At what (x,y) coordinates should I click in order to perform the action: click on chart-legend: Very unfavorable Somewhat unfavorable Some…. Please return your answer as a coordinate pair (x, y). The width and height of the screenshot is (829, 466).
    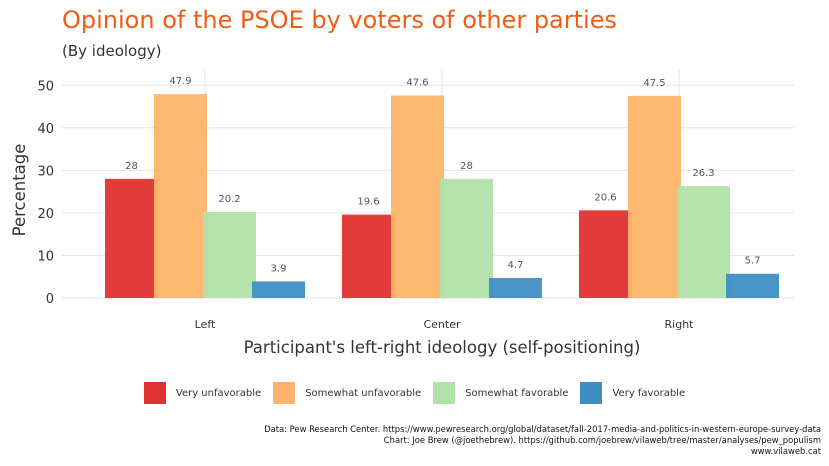
    Looking at the image, I should click on (414, 393).